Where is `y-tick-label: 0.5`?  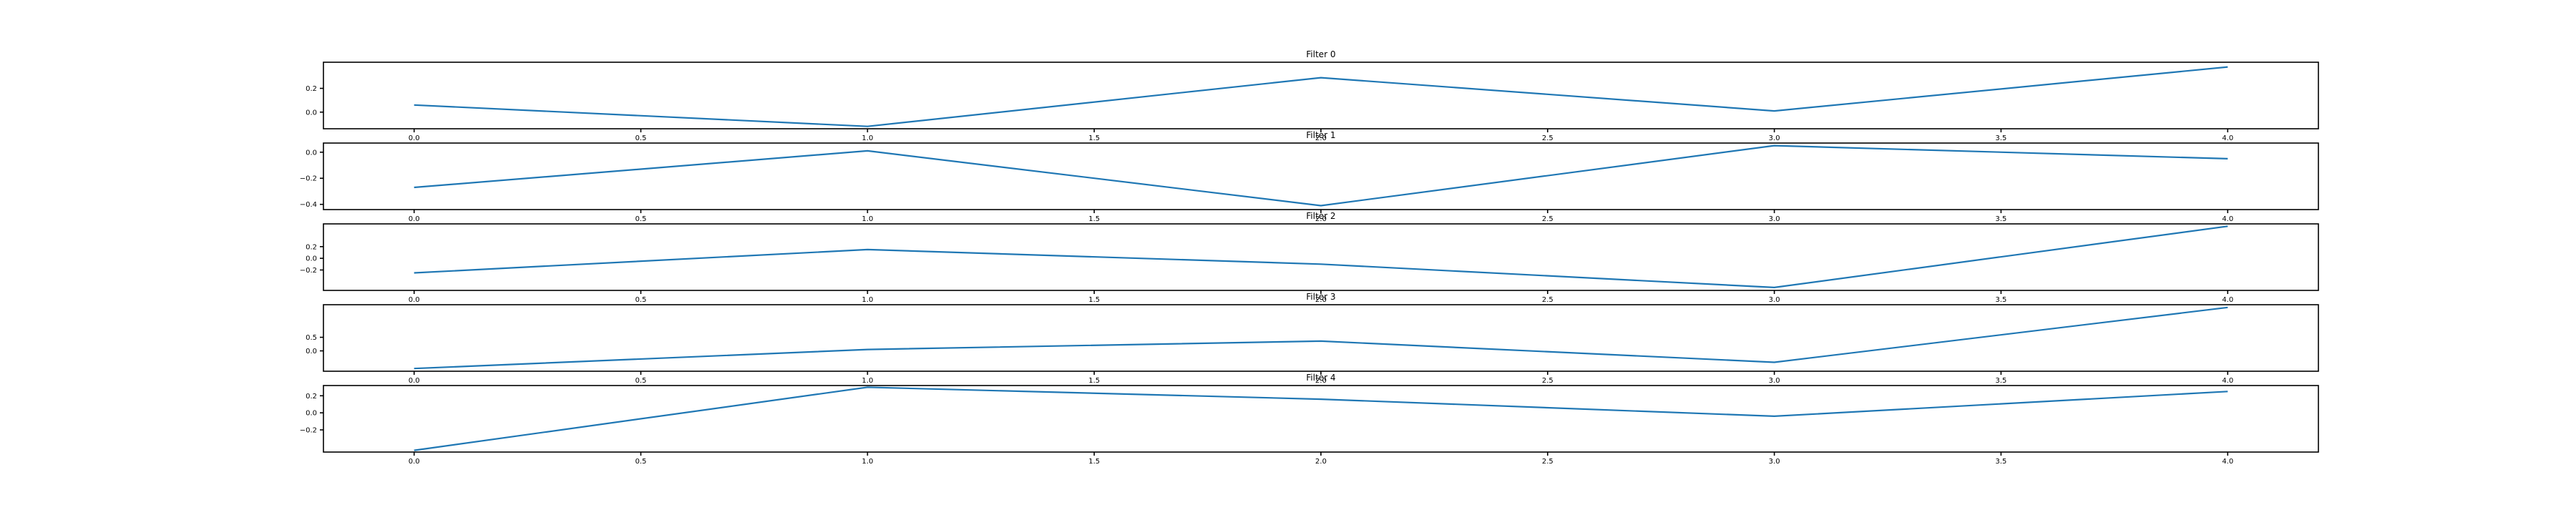
y-tick-label: 0.5 is located at coordinates (311, 338).